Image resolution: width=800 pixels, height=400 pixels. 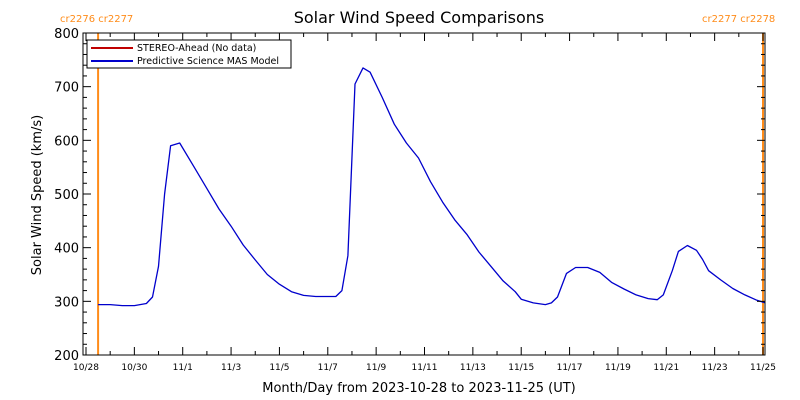 What do you see at coordinates (666, 368) in the screenshot?
I see `x-tick-label: 11/21` at bounding box center [666, 368].